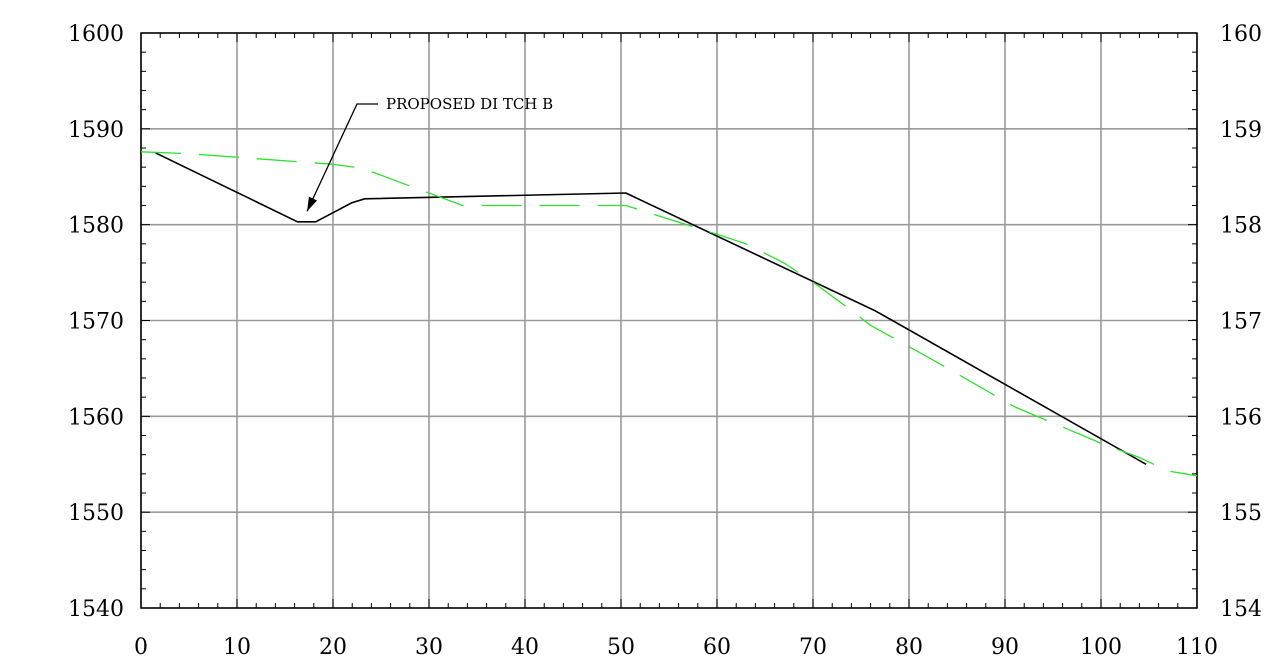  What do you see at coordinates (342, 157) in the screenshot?
I see `annotation-leader` at bounding box center [342, 157].